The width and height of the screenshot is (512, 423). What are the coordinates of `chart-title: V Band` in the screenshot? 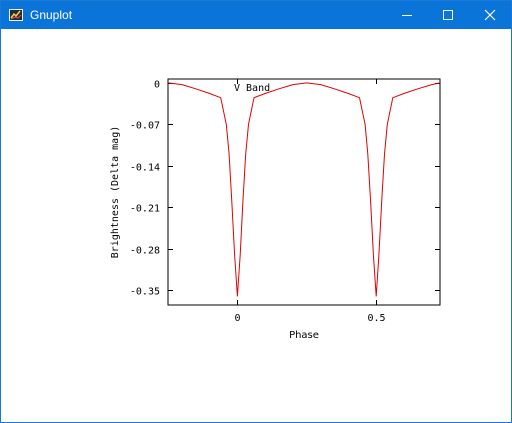 It's located at (252, 88).